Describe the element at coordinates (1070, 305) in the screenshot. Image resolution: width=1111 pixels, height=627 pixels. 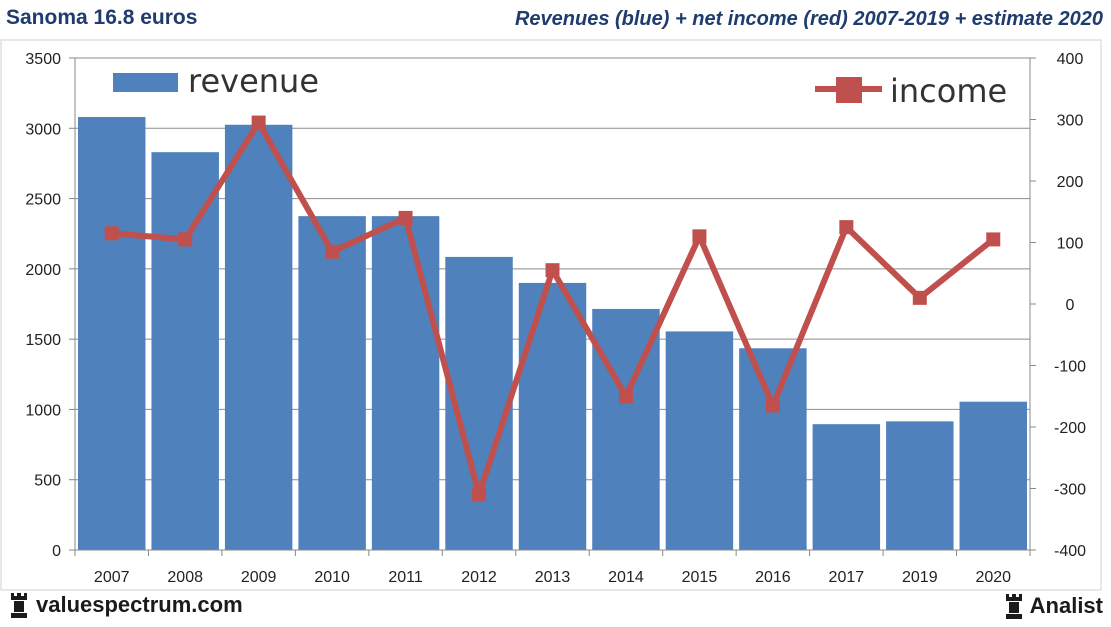
I see `y-right-tick-label: 0` at that location.